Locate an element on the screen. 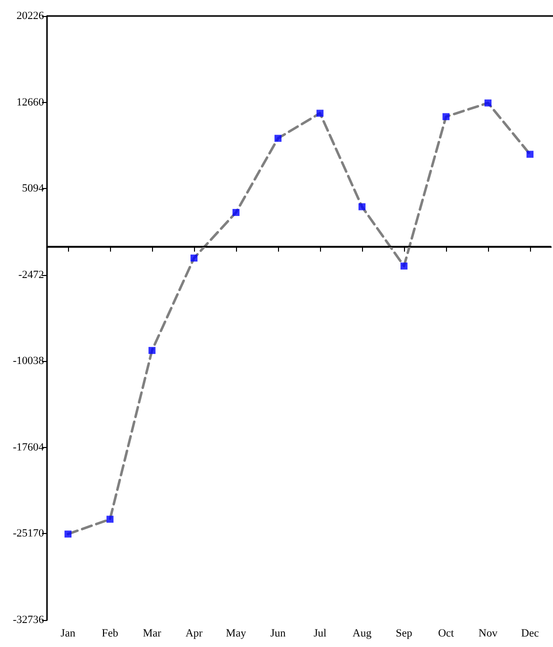  y-tick-label: -2472 is located at coordinates (31, 274).